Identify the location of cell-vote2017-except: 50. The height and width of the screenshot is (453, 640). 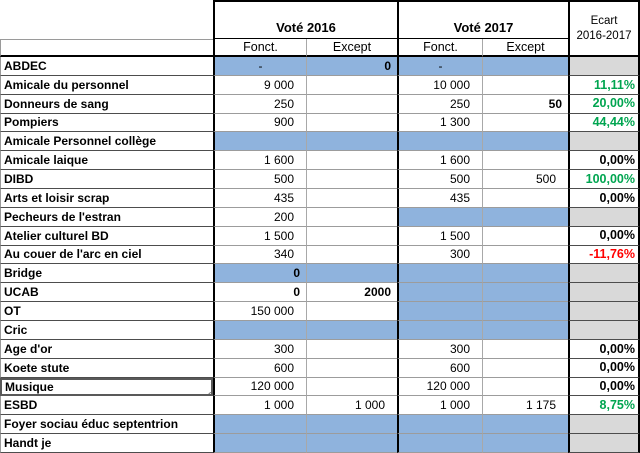
(525, 104).